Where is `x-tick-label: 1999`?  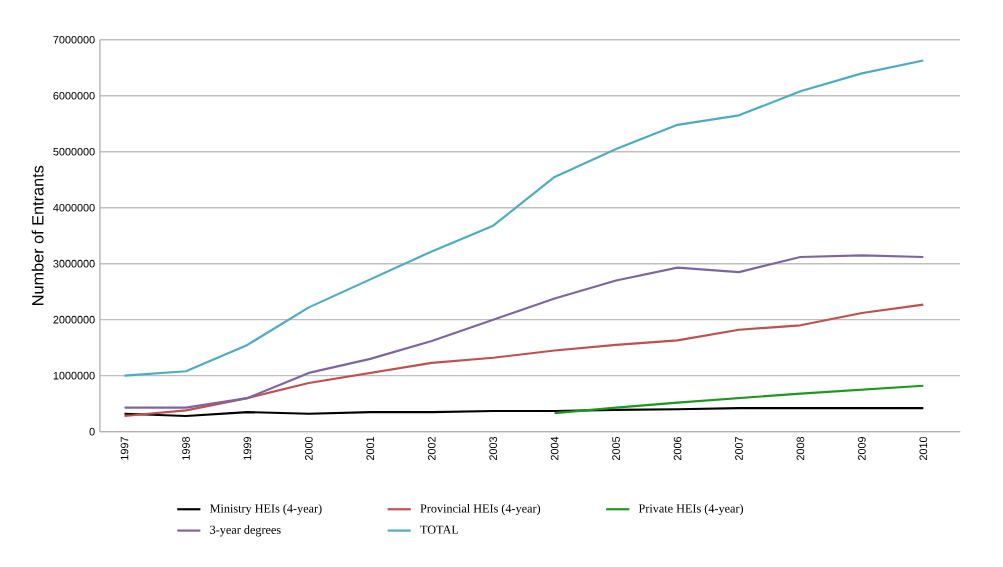
x-tick-label: 1999 is located at coordinates (247, 448).